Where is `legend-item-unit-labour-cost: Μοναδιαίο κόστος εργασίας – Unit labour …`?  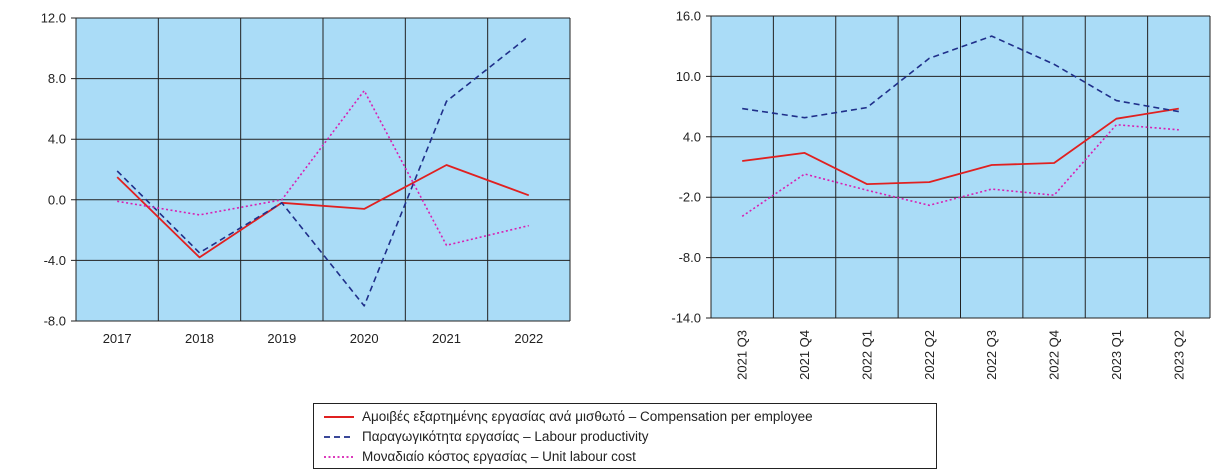
legend-item-unit-labour-cost: Μοναδιαίο κόστος εργασίας – Unit labour … is located at coordinates (479, 456).